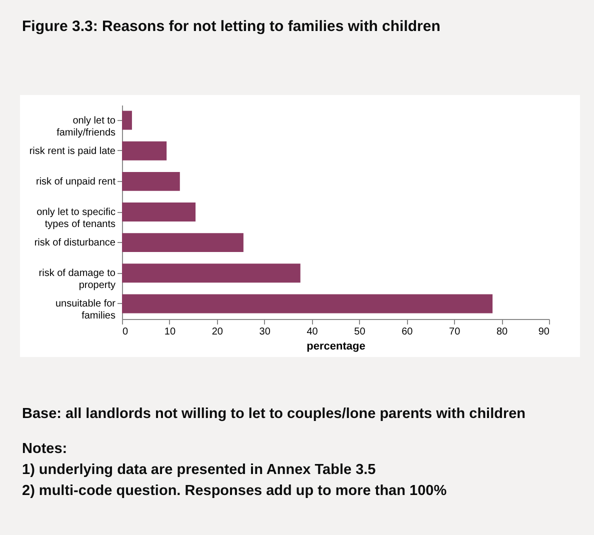 The width and height of the screenshot is (594, 535). I want to click on y-tick-label: risk of unpaid rent, so click(76, 182).